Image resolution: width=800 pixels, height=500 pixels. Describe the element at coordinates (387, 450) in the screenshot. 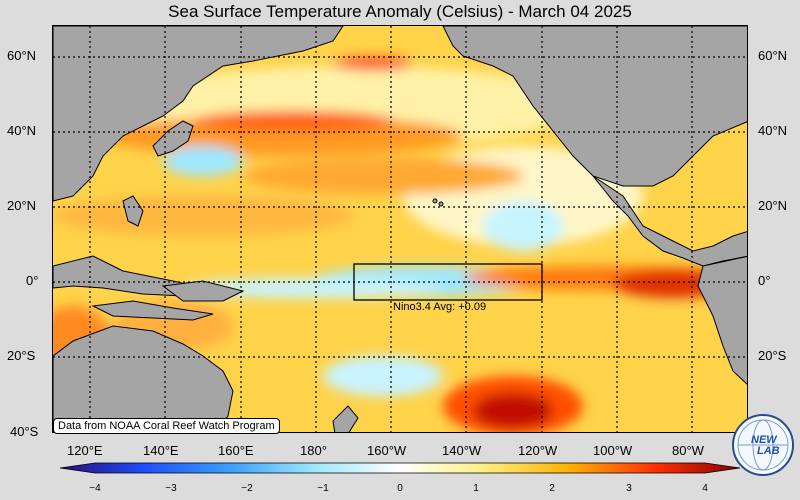

I see `lon-label-160w: 160°W` at that location.